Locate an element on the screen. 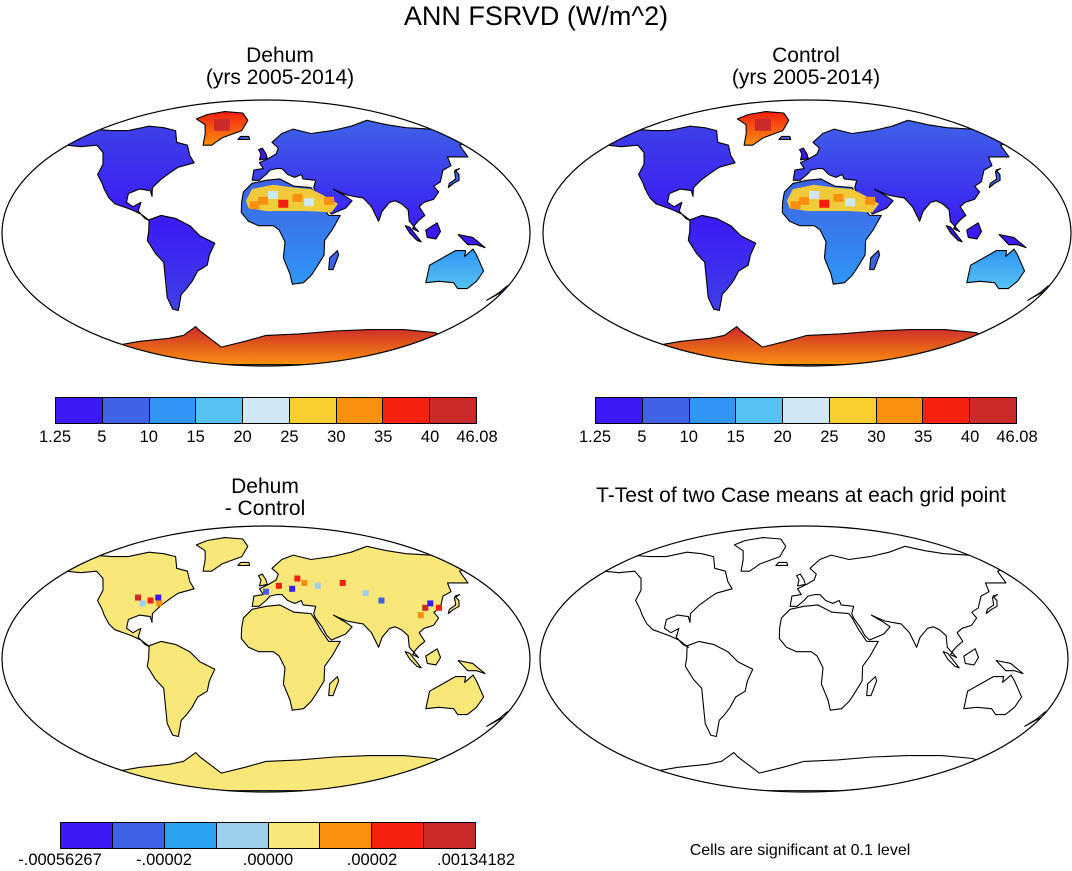 Image resolution: width=1072 pixels, height=871 pixels. continent-australia is located at coordinates (455, 695).